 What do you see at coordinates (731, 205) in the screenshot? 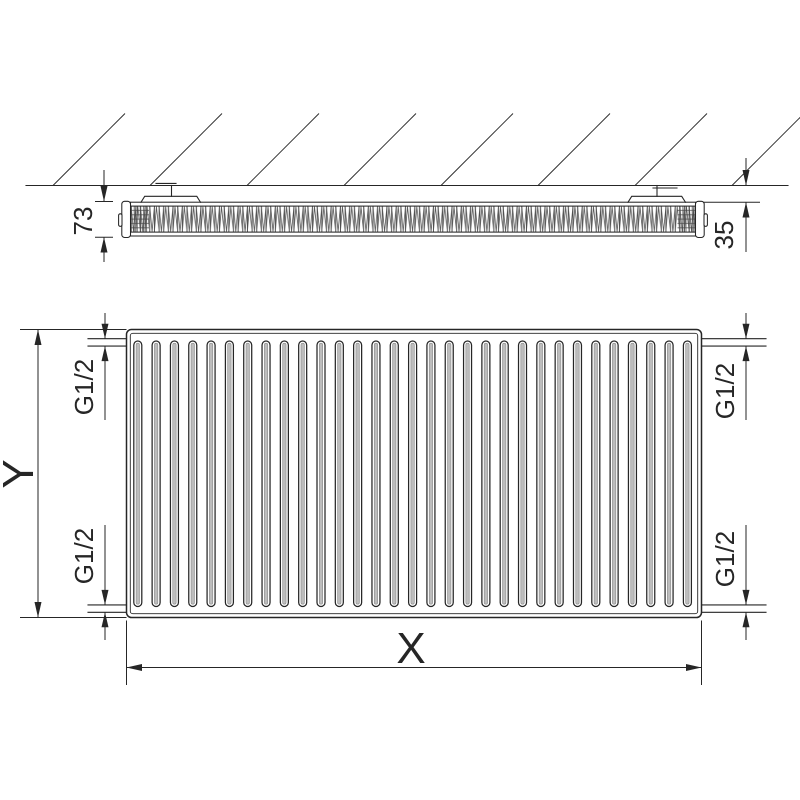
I see `dimension-wall-distance: 35` at bounding box center [731, 205].